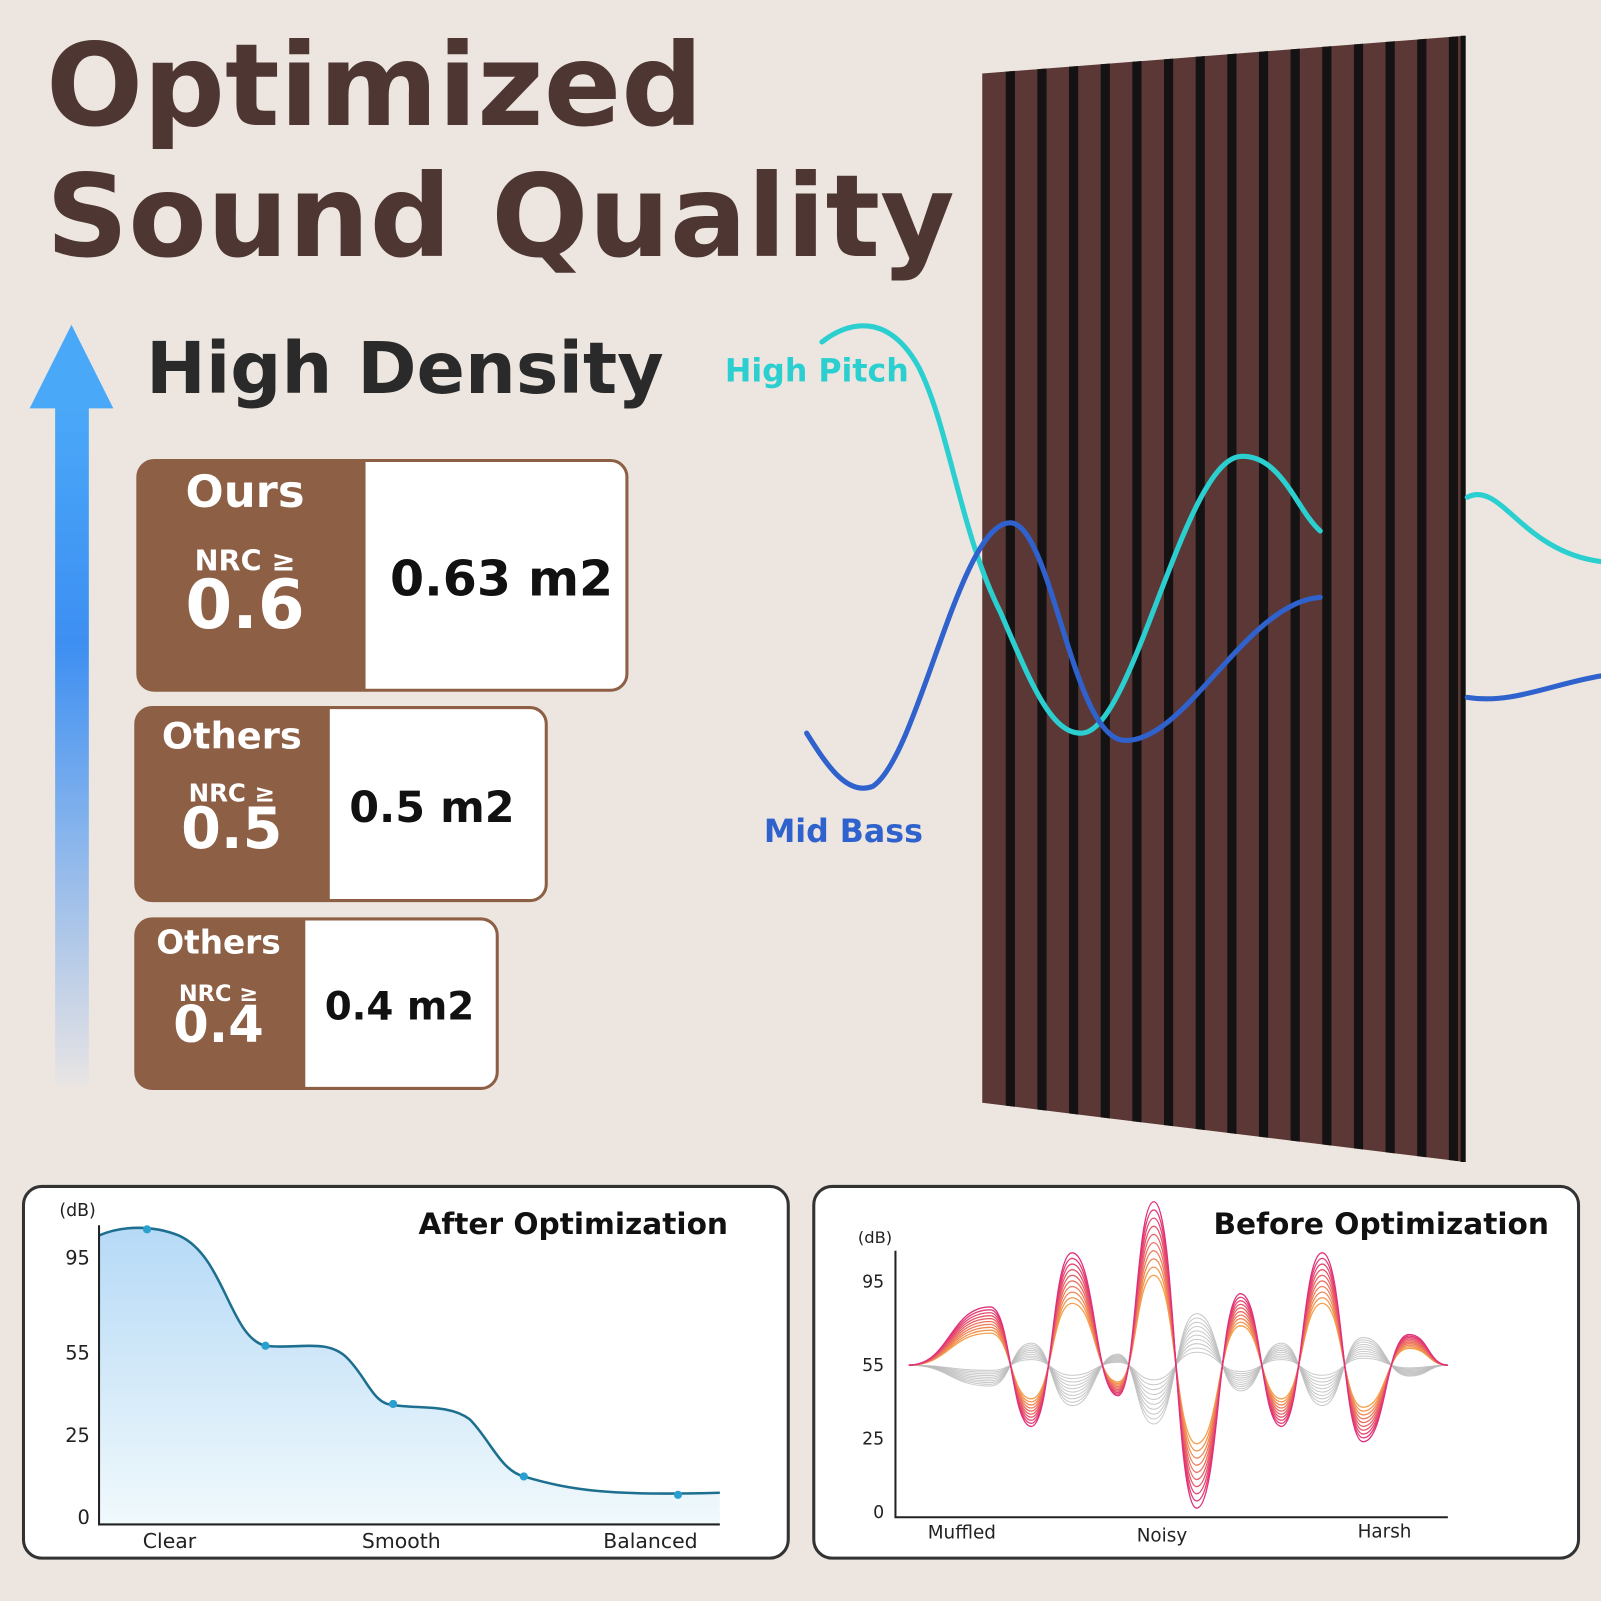  I want to click on x-category-label: Muffled, so click(962, 1533).